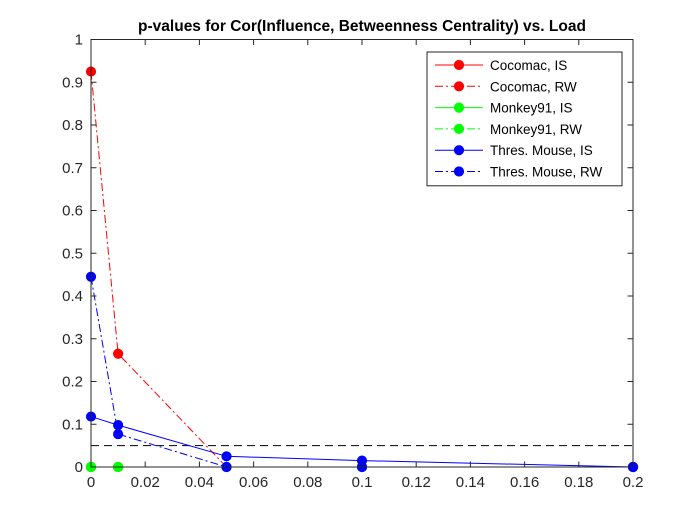 Image resolution: width=700 pixels, height=525 pixels. I want to click on x-tick-label: 0.04, so click(199, 482).